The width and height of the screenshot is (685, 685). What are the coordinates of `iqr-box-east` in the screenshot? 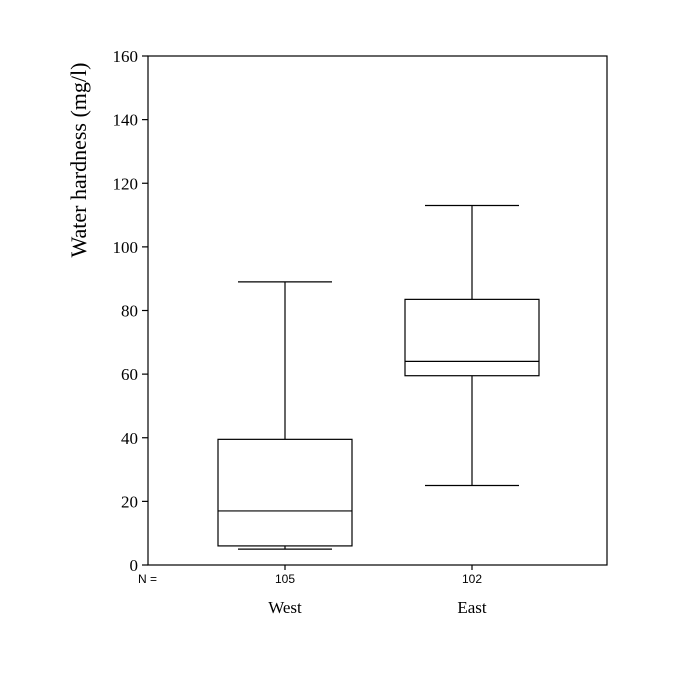 It's located at (472, 337).